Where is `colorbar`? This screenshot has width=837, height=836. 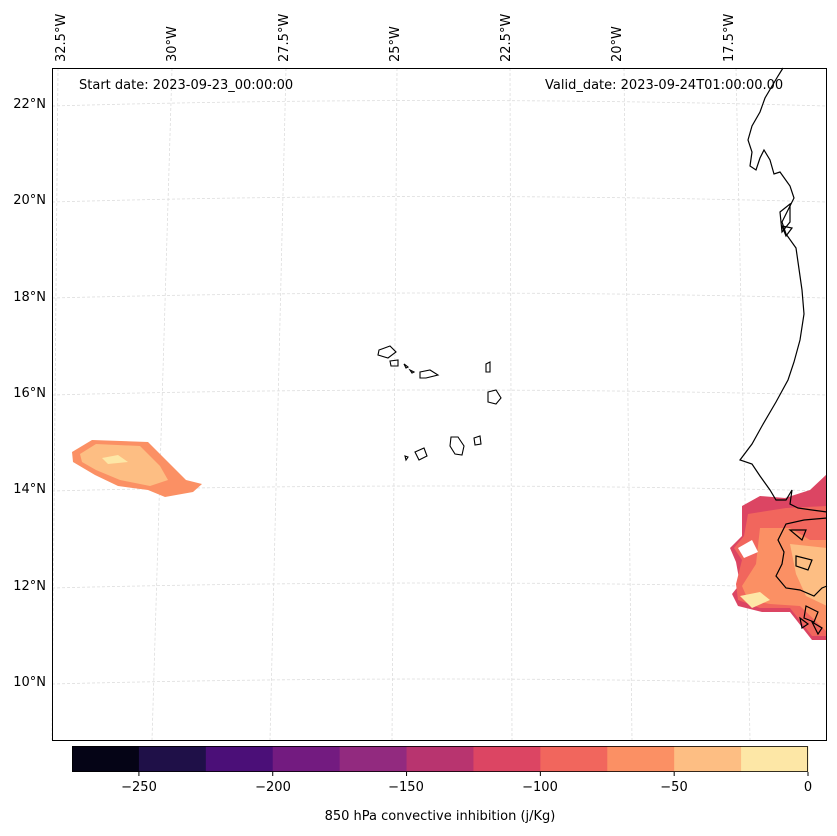 colorbar is located at coordinates (440, 759).